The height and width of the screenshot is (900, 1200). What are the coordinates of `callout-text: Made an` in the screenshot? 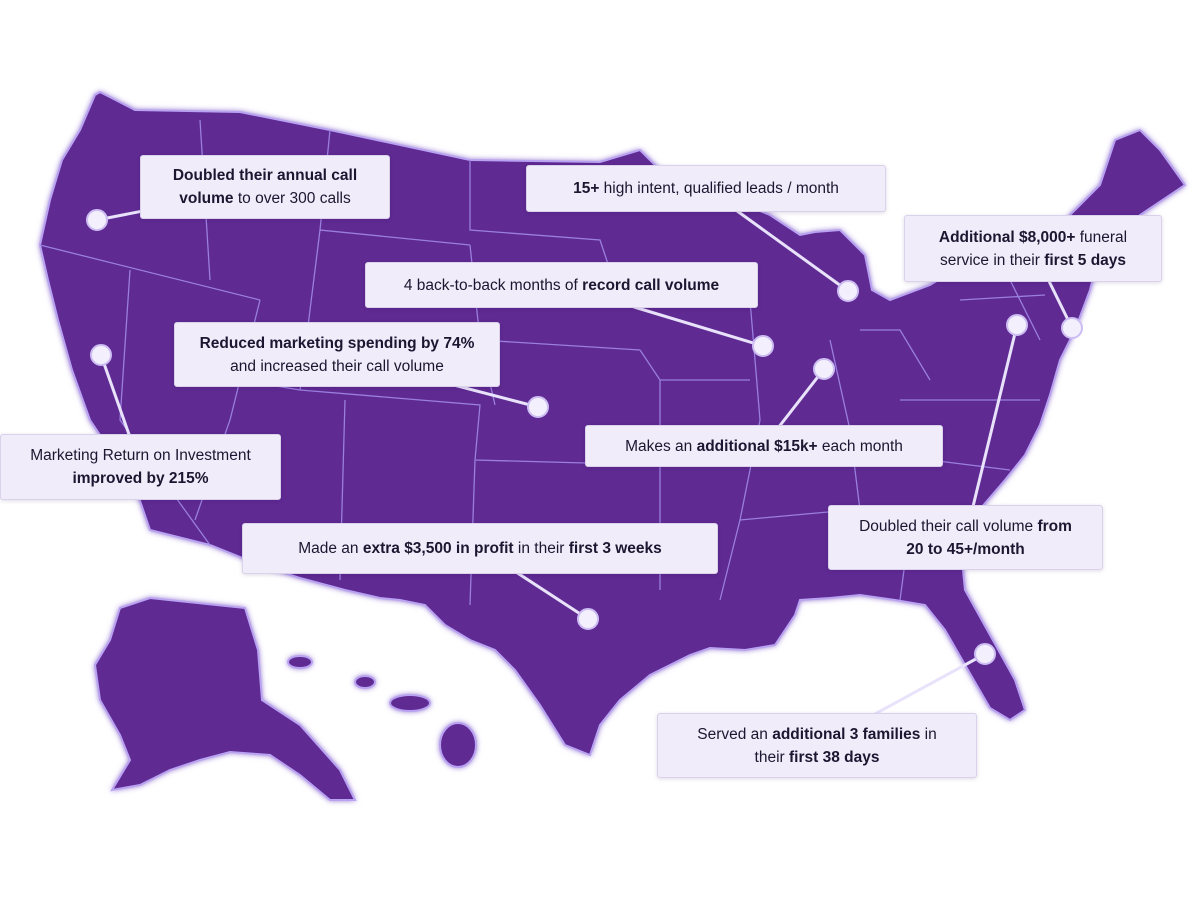 It's located at (330, 548).